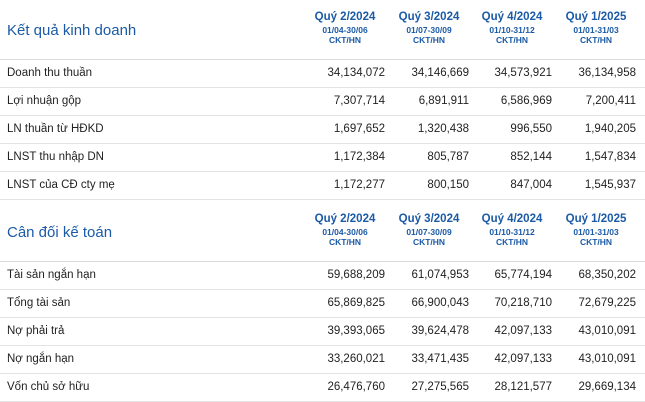 This screenshot has height=402, width=645. I want to click on row-value: 61,074,953, so click(440, 275).